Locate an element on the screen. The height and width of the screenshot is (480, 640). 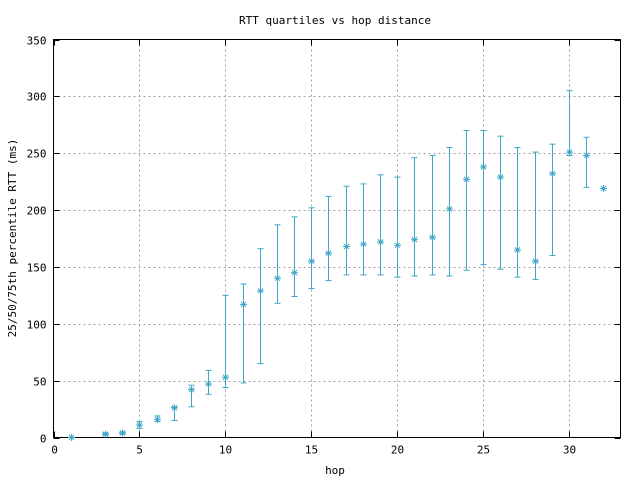
x-axis-label: hop is located at coordinates (335, 470).